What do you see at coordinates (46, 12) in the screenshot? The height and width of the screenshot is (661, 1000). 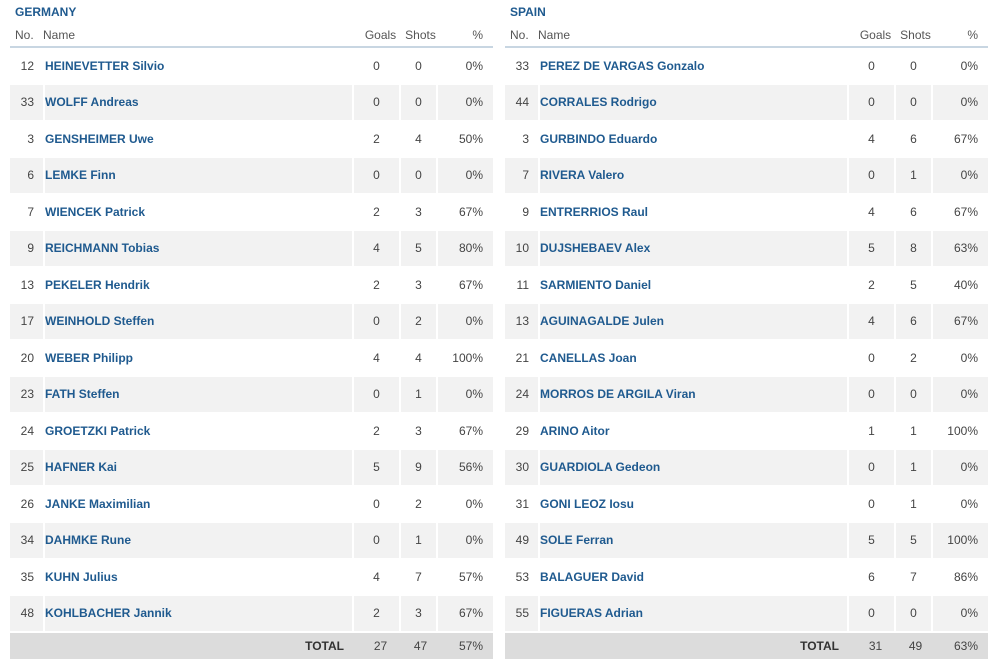 I see `team-title: GERMANY` at bounding box center [46, 12].